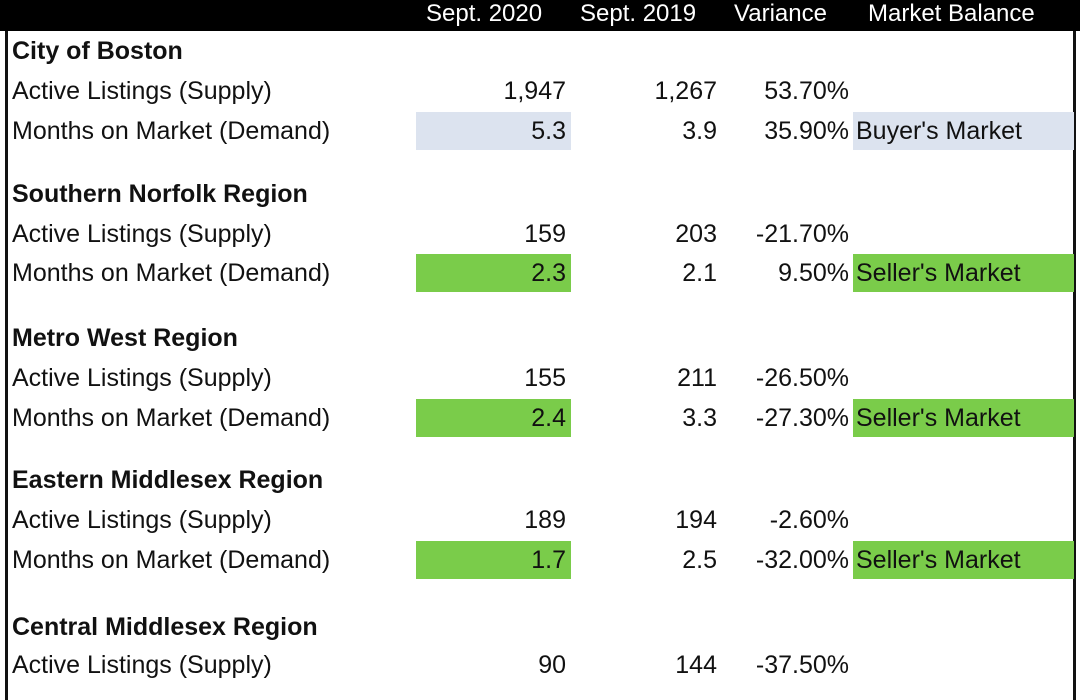  What do you see at coordinates (699, 418) in the screenshot?
I see `sept-2019-value: 3.3` at bounding box center [699, 418].